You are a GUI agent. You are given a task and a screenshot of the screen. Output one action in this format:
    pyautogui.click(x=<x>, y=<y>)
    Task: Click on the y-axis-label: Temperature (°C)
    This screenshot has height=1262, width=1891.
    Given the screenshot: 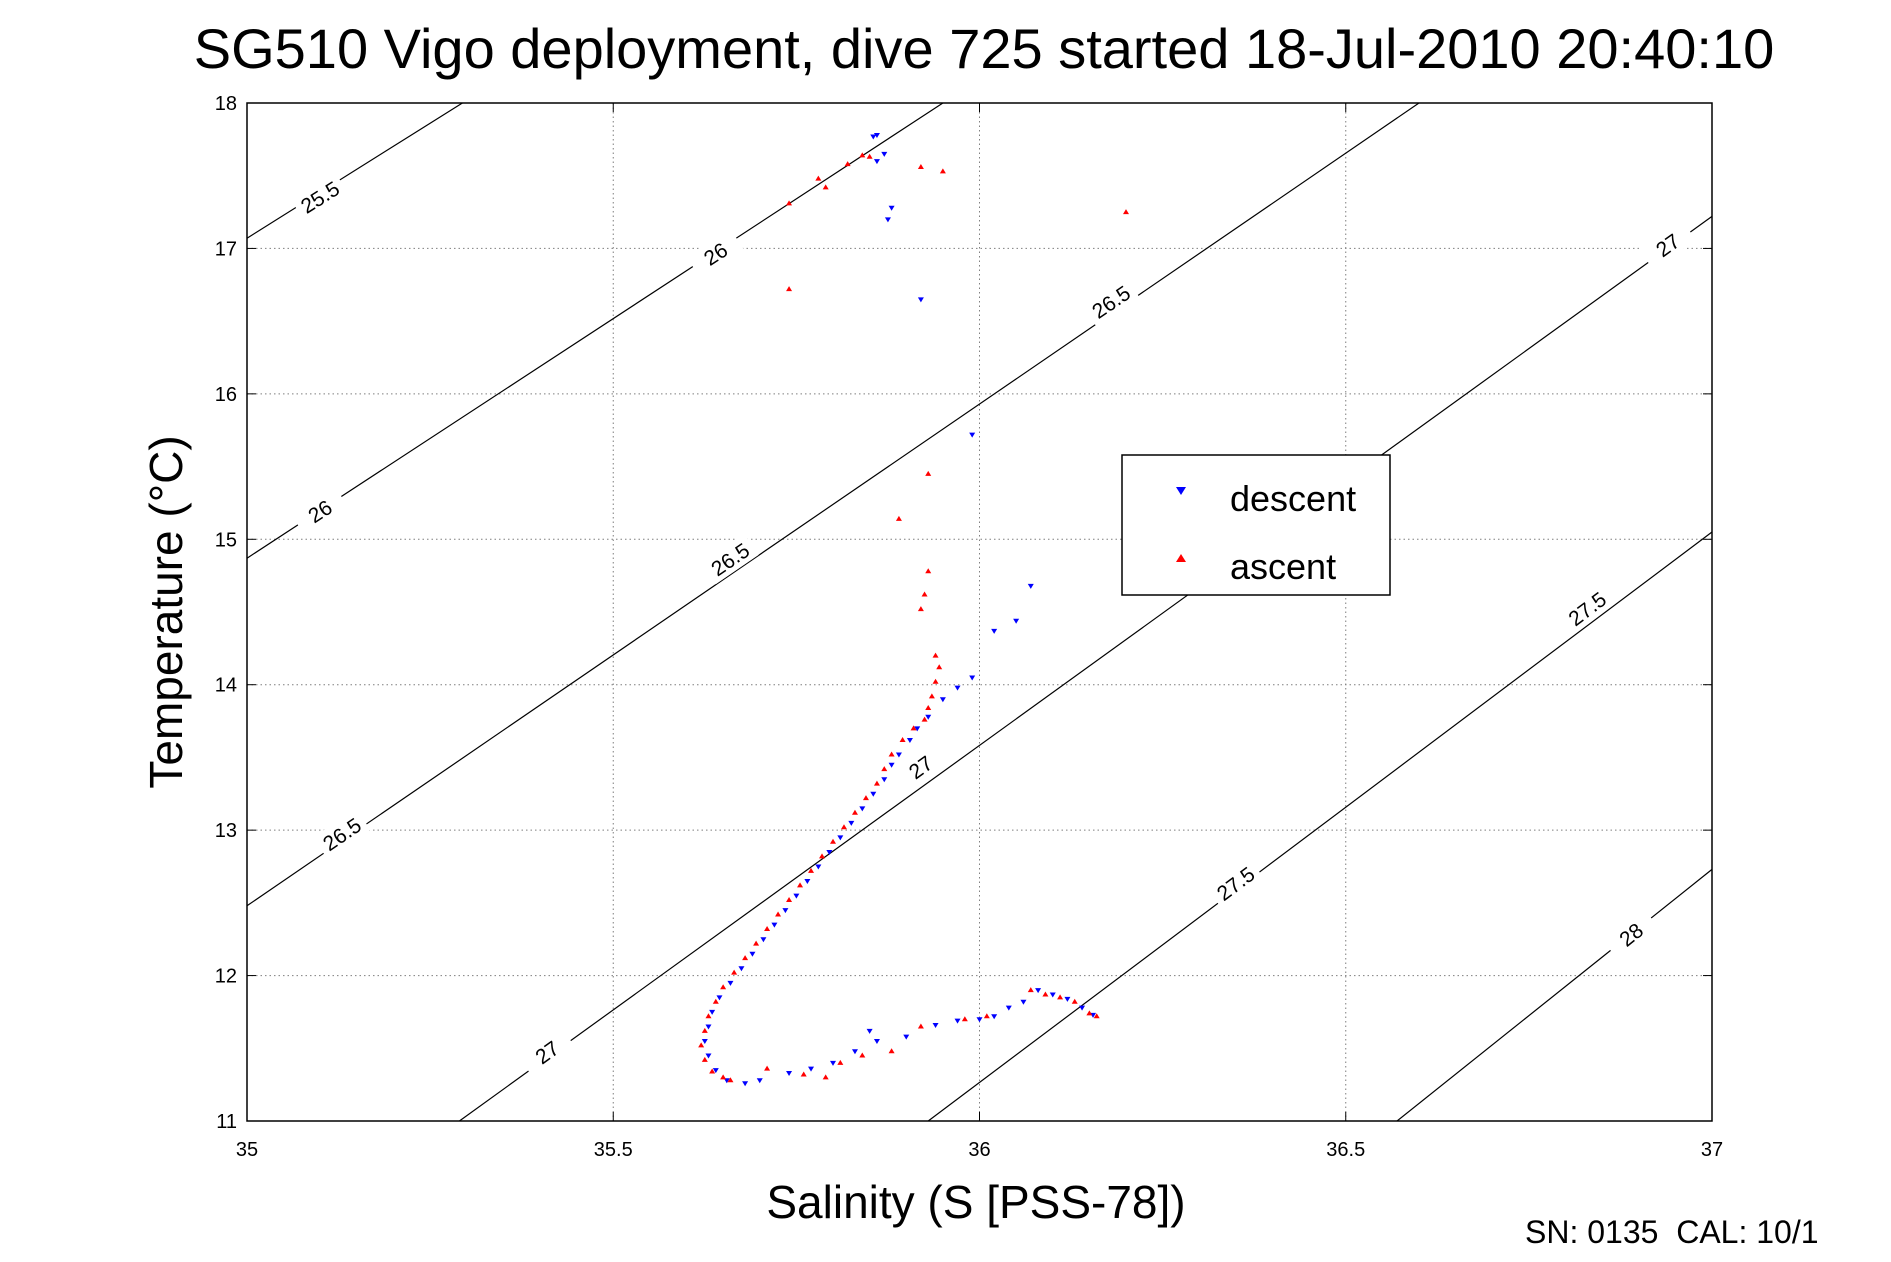 What is the action you would take?
    pyautogui.click(x=166, y=611)
    